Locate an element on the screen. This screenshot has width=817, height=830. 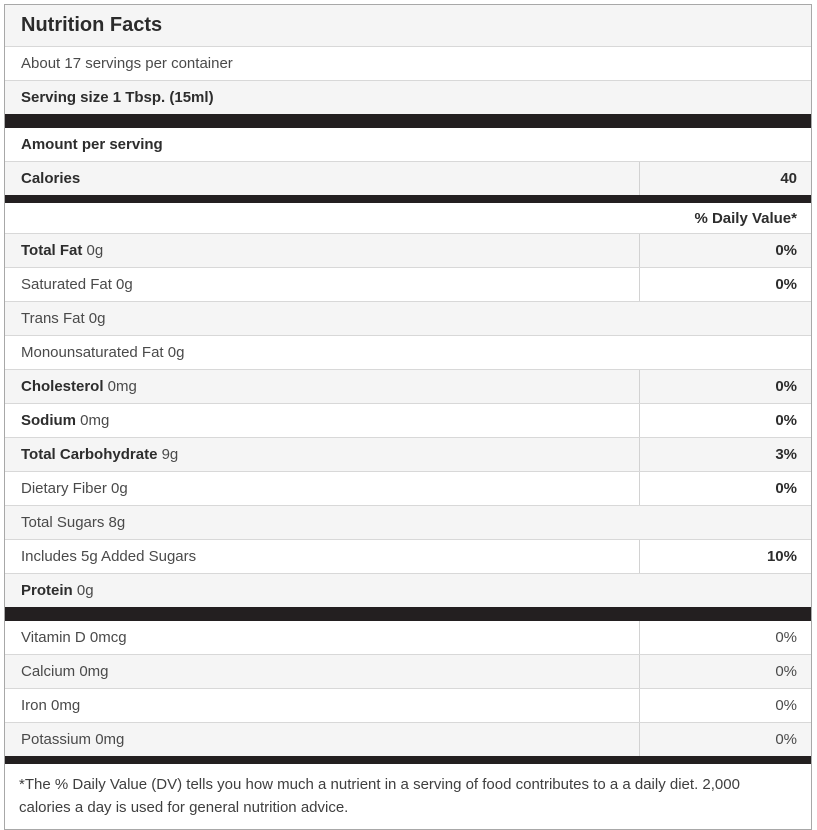
micronutrient-name: Iron 0mg is located at coordinates (51, 705).